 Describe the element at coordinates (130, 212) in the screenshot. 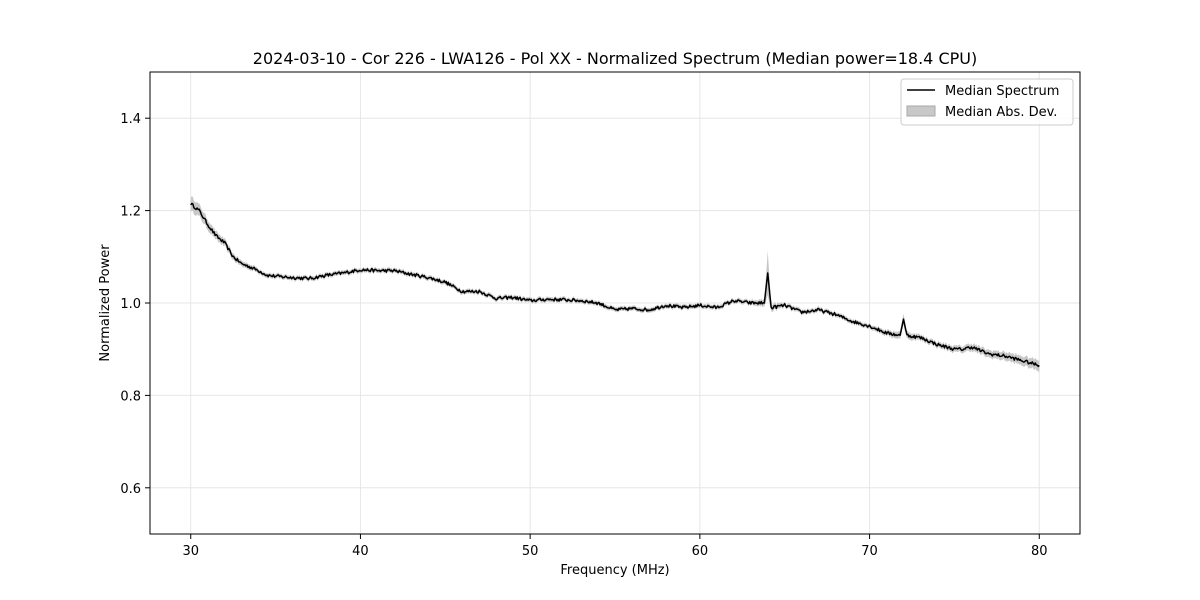

I see `y-tick-label: 1.2` at that location.